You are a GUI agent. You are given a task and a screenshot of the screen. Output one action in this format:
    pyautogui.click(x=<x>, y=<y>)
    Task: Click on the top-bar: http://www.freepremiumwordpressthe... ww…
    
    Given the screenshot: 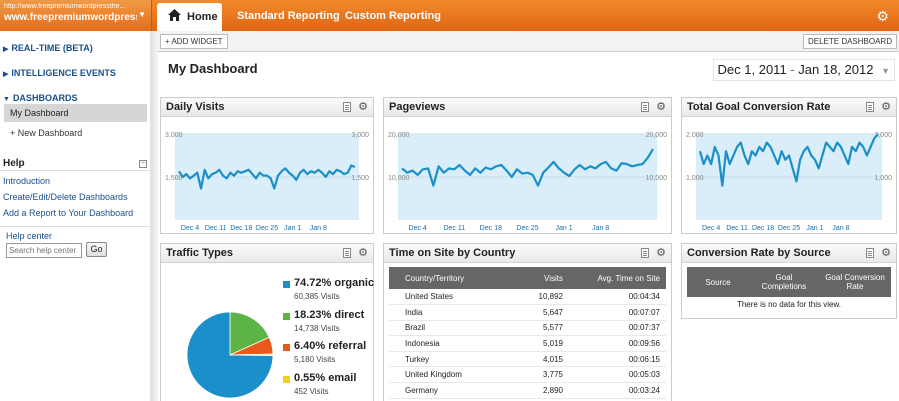 What is the action you would take?
    pyautogui.click(x=449, y=15)
    